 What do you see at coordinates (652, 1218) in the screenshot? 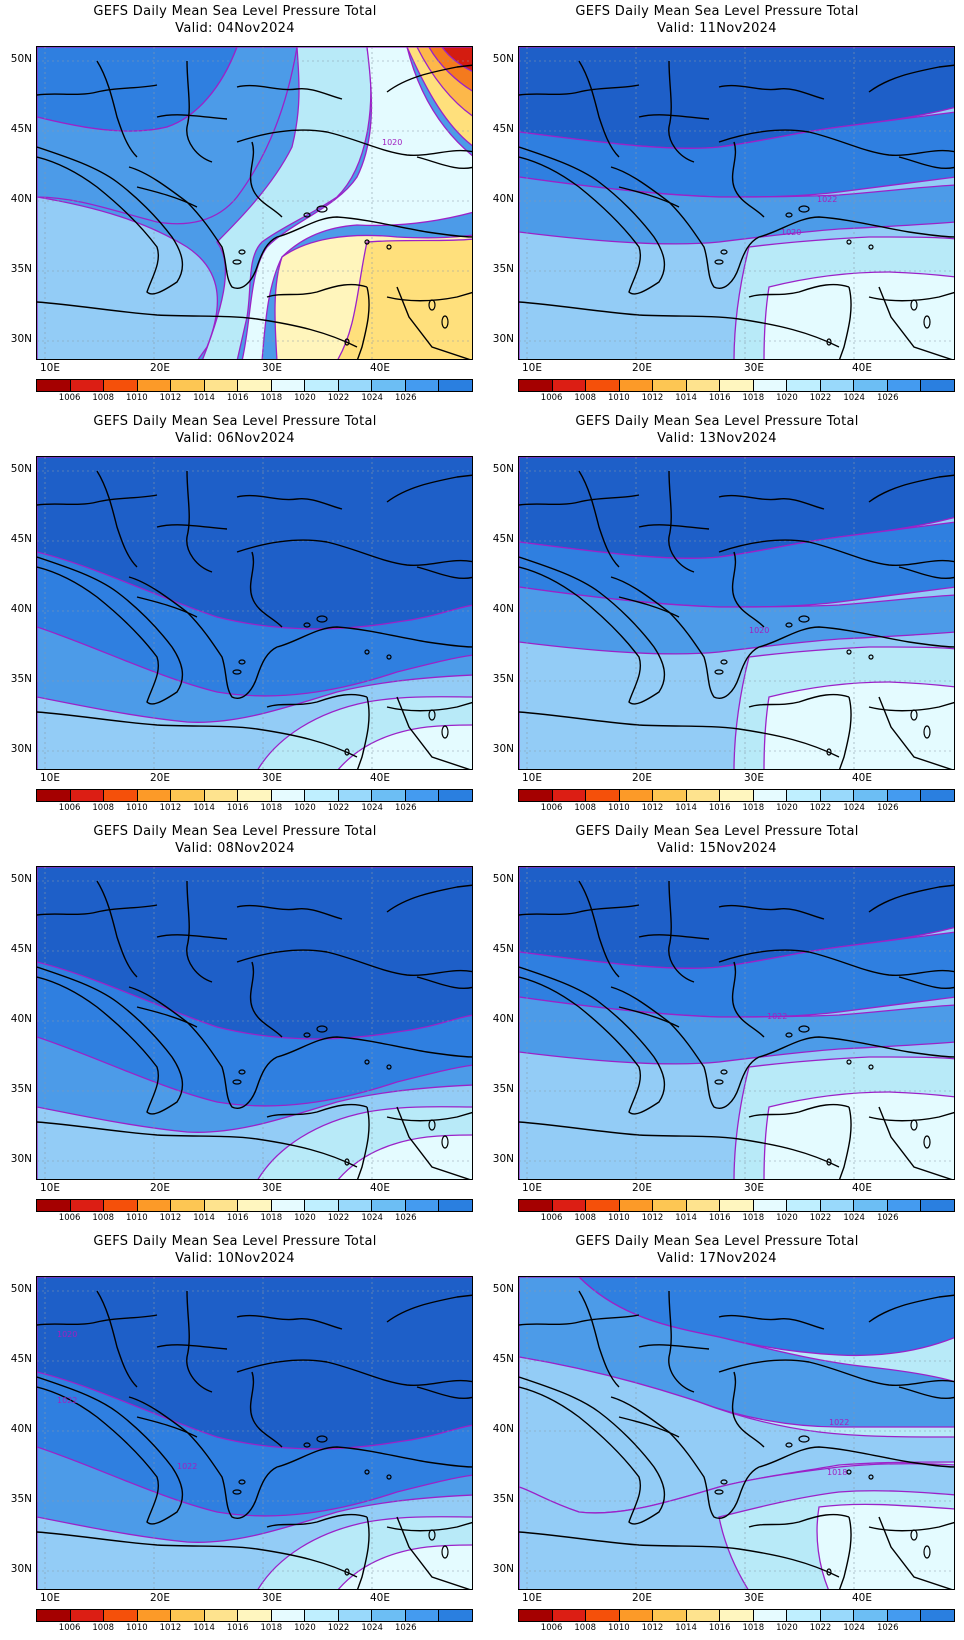
I see `colorbar-label: 1012` at bounding box center [652, 1218].